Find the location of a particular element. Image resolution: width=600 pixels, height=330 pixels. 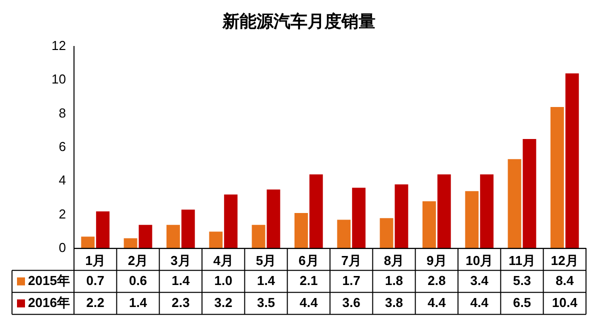

x-tick-label: 11月 is located at coordinates (522, 260).